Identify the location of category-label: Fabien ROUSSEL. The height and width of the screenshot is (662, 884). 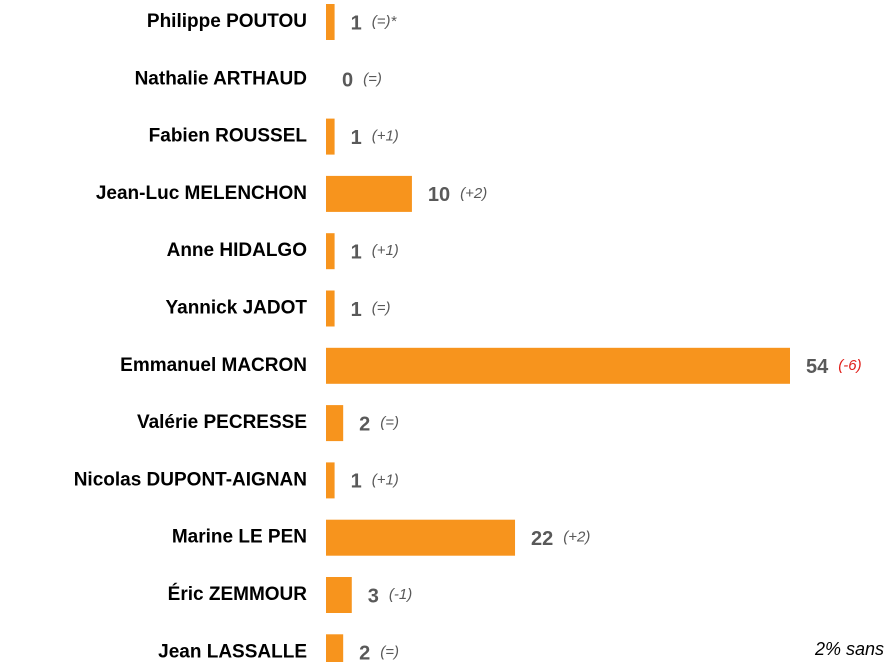
(228, 136).